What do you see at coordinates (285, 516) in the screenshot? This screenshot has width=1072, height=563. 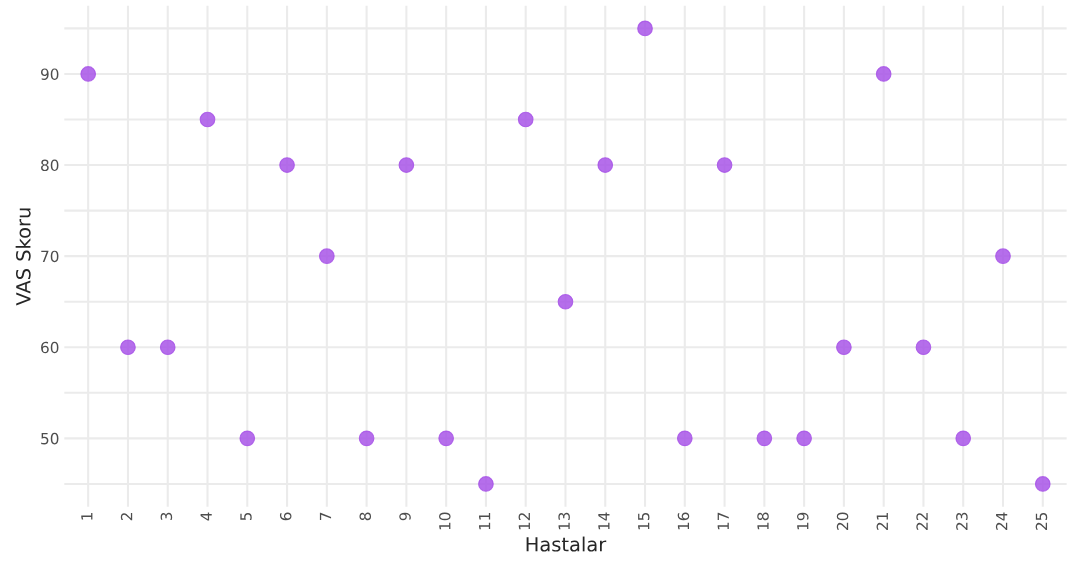 I see `x-tick-label: 6` at bounding box center [285, 516].